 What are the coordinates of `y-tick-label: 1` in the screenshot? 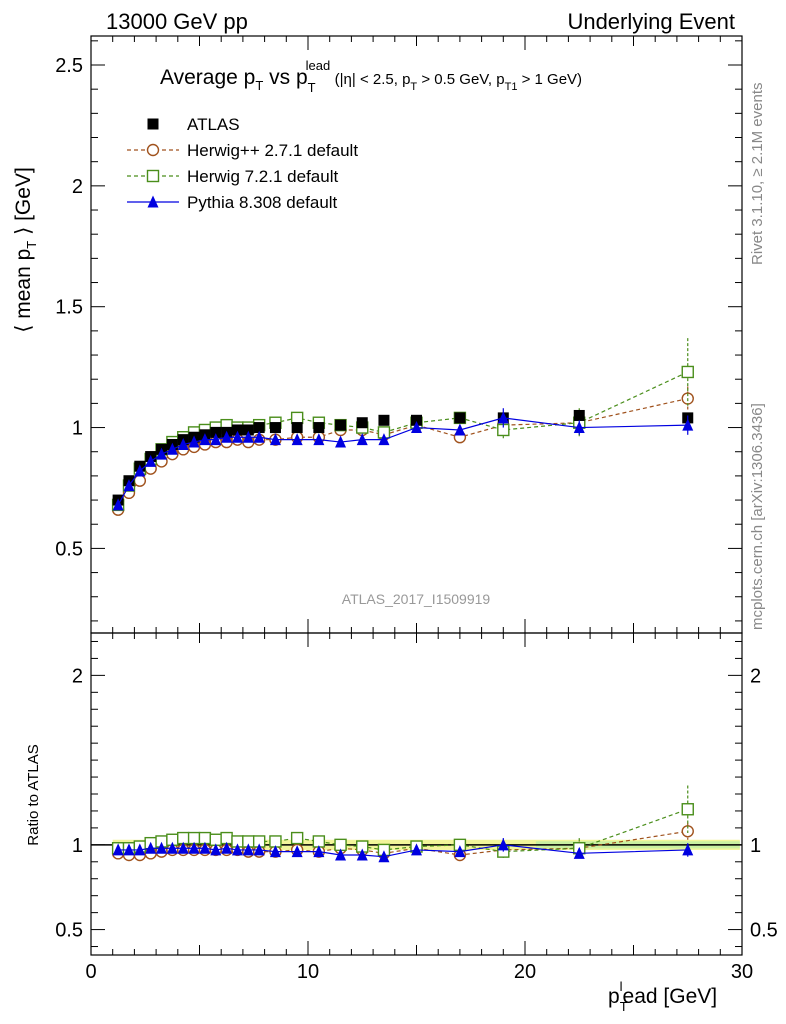 It's located at (77, 429).